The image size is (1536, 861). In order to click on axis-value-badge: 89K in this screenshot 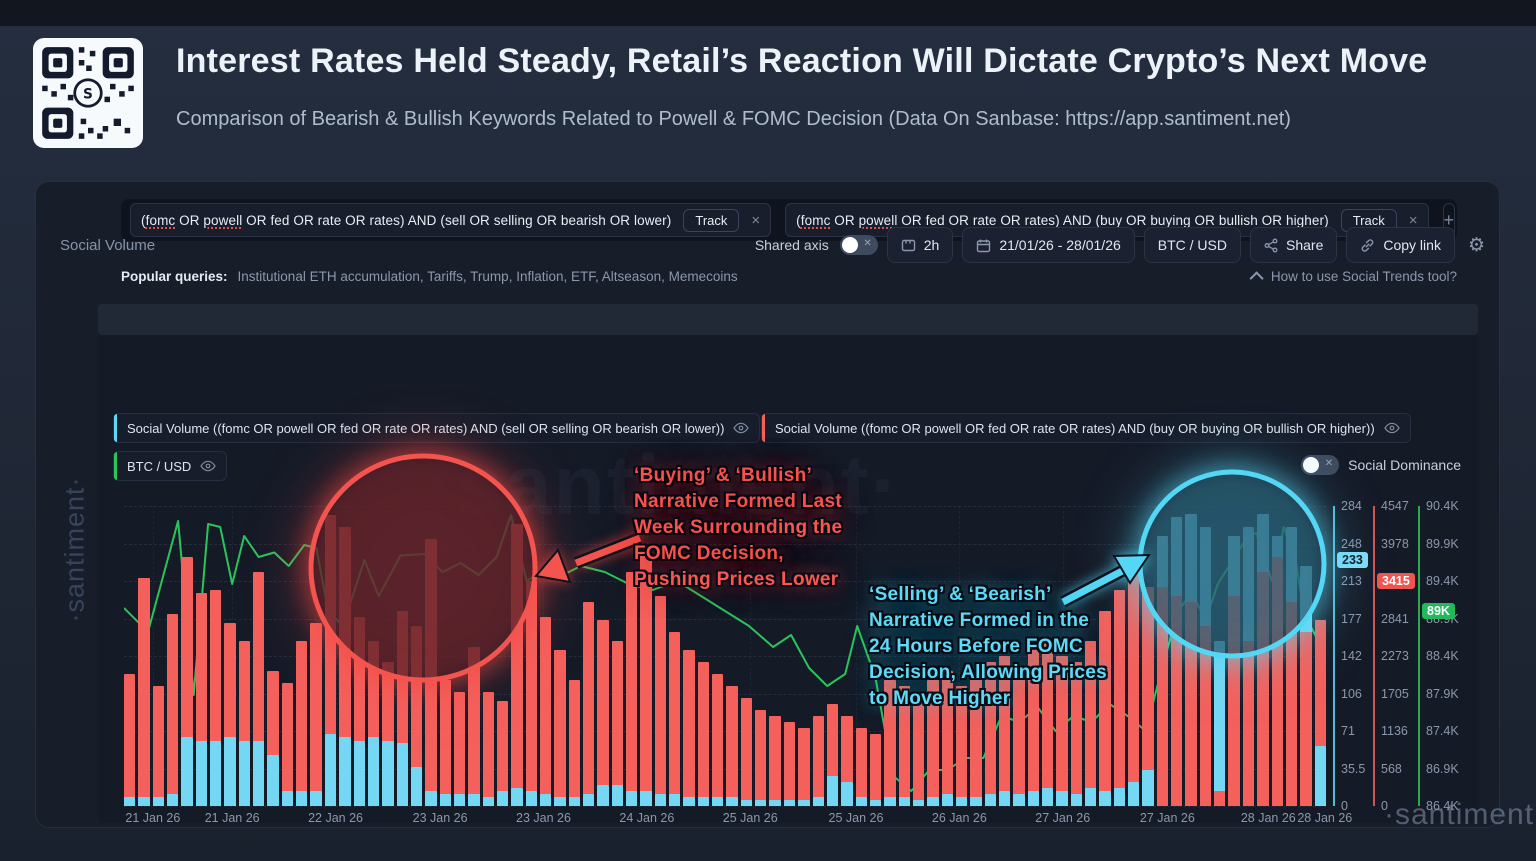, I will do `click(1438, 611)`.